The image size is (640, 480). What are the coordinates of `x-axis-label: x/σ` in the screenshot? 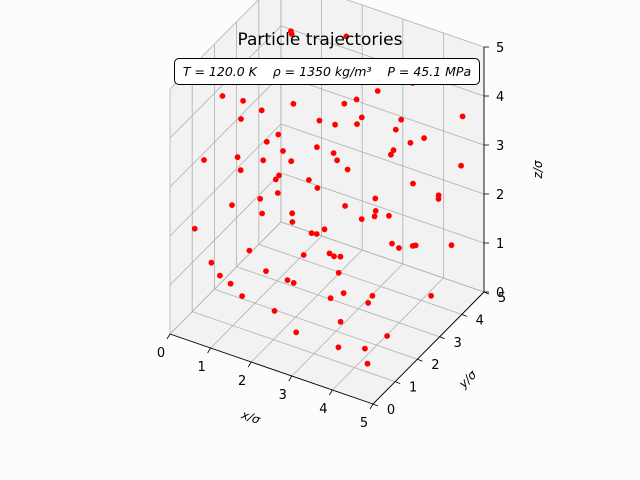 It's located at (251, 417).